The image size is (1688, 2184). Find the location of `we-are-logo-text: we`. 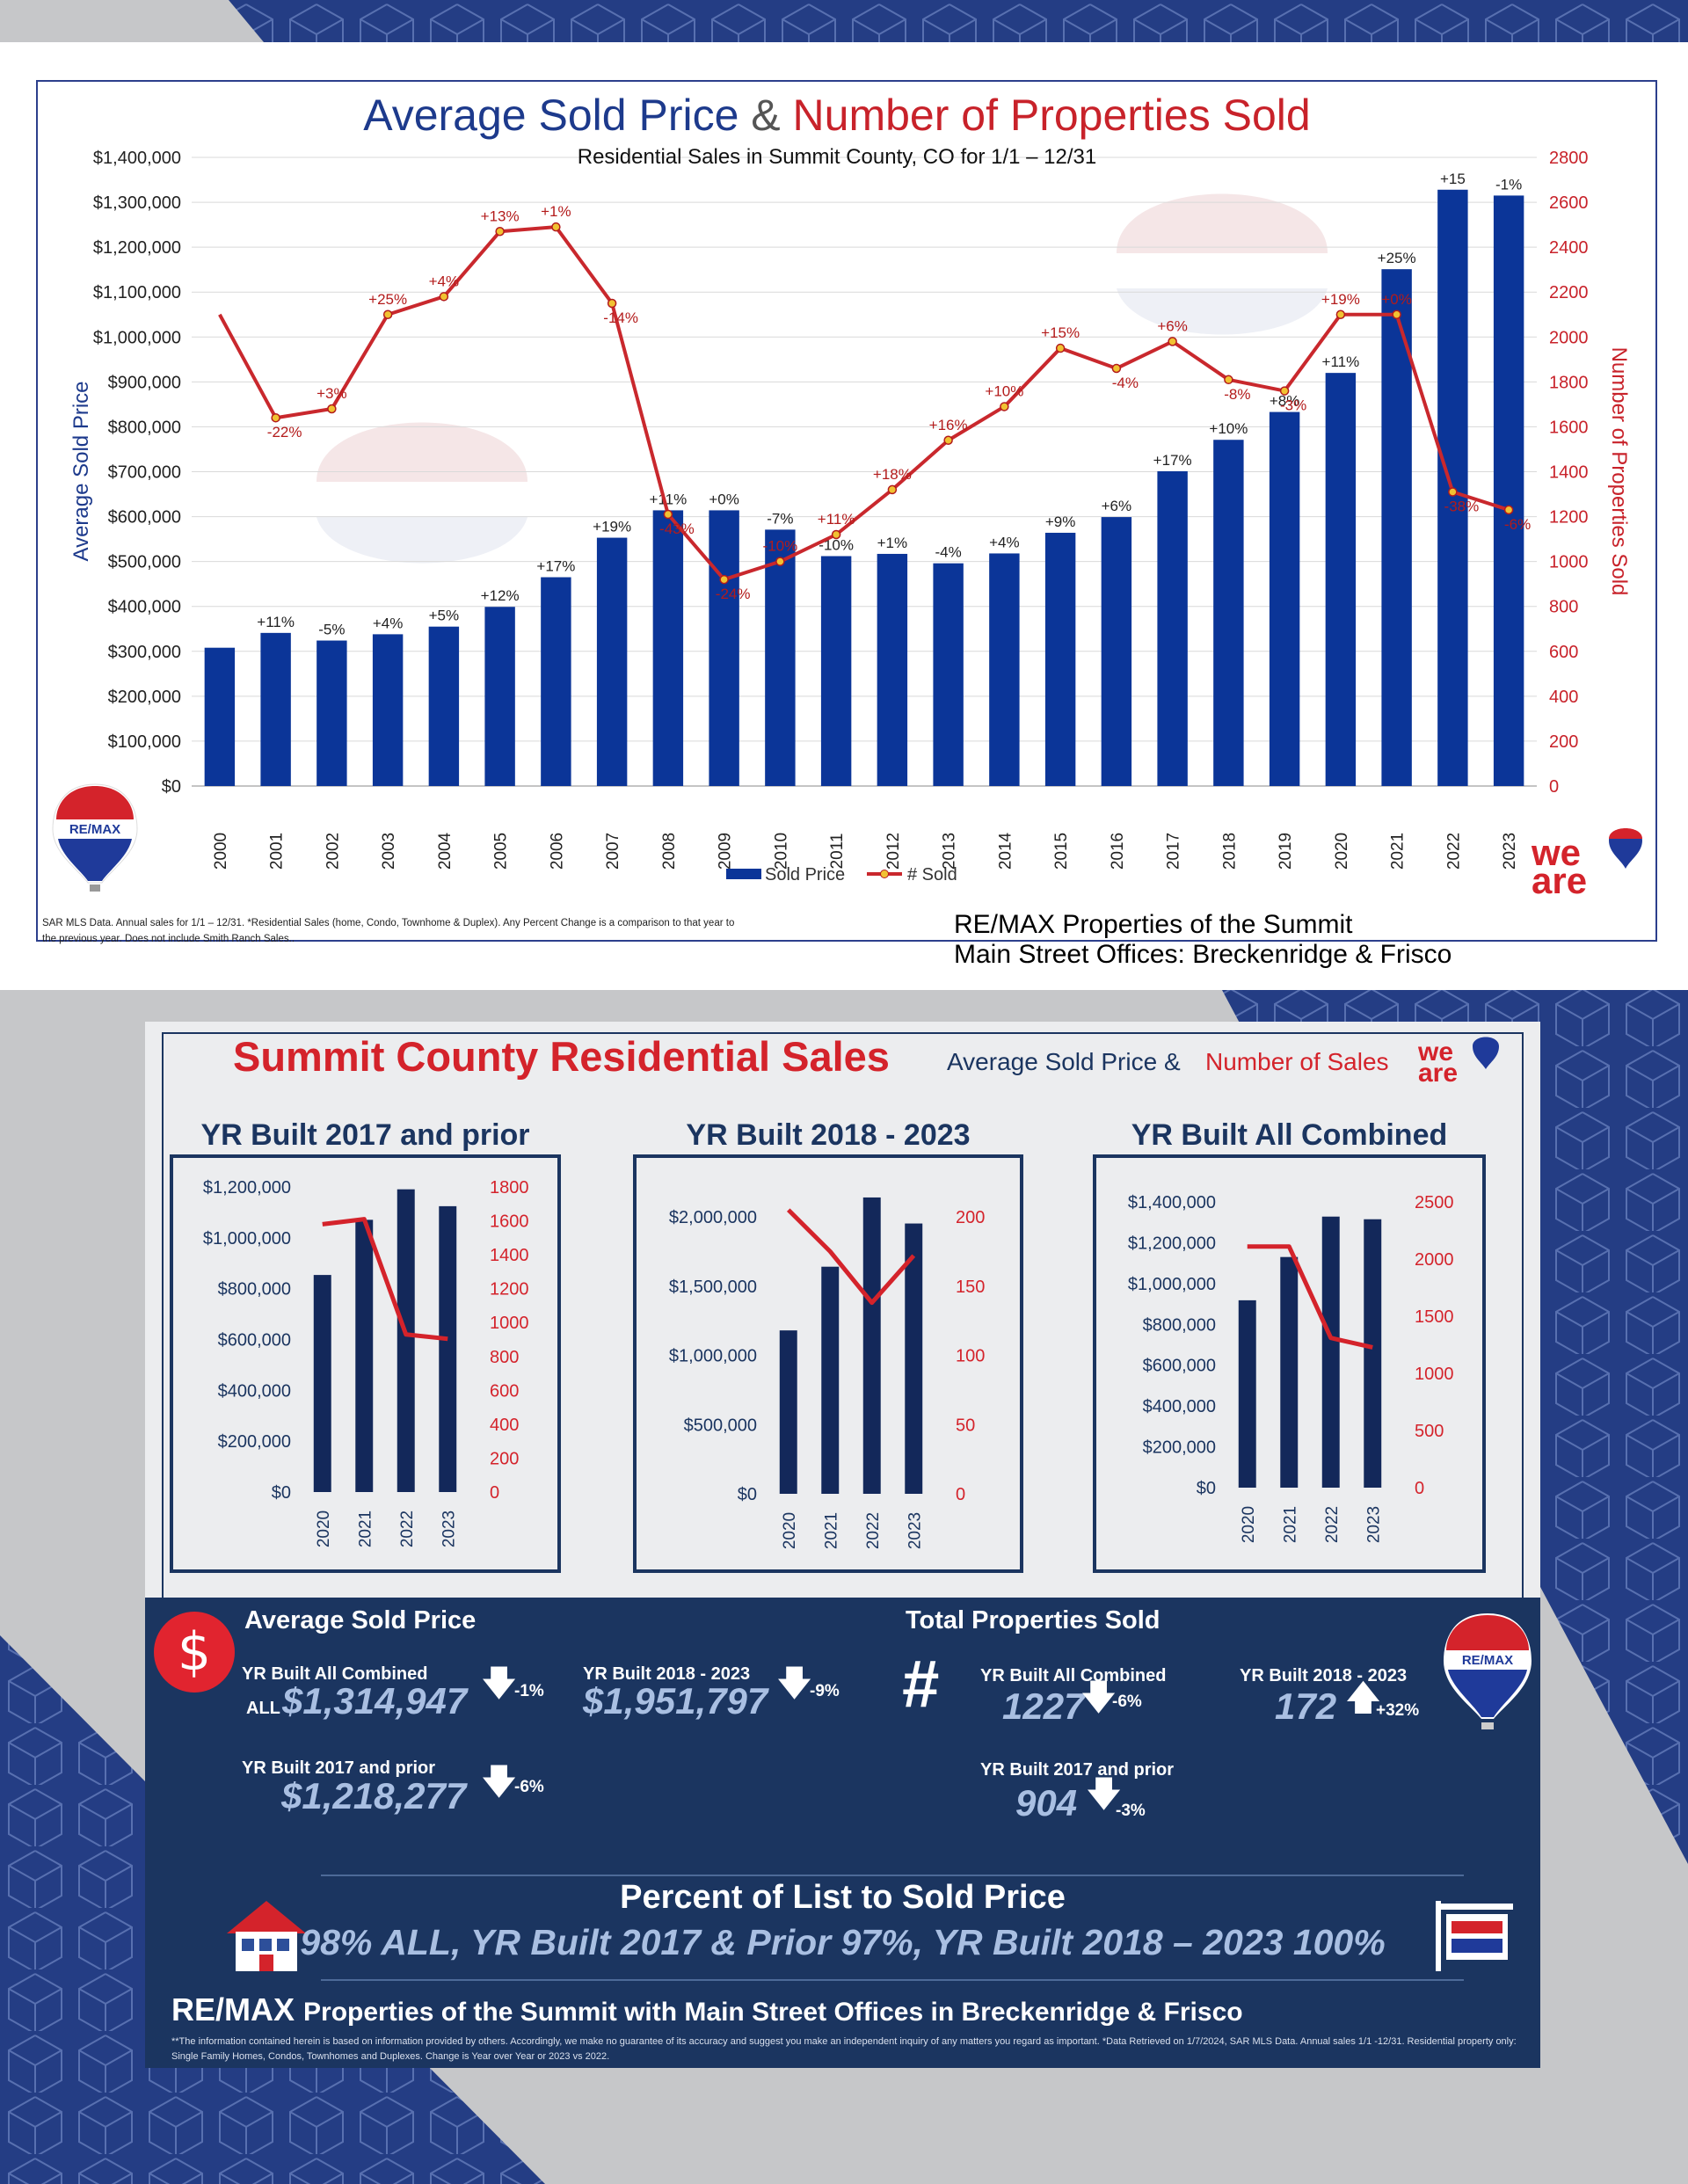

we-are-logo-text: we is located at coordinates (1556, 852).